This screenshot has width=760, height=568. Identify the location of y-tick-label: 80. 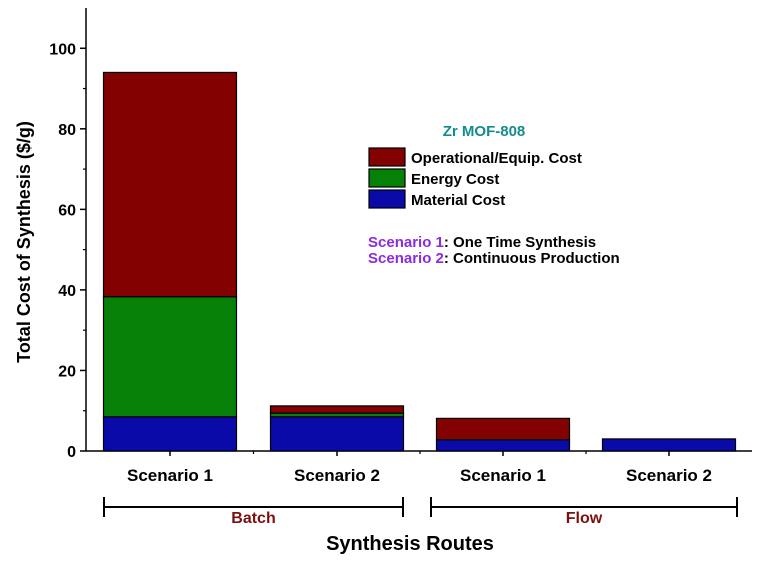
(67, 130).